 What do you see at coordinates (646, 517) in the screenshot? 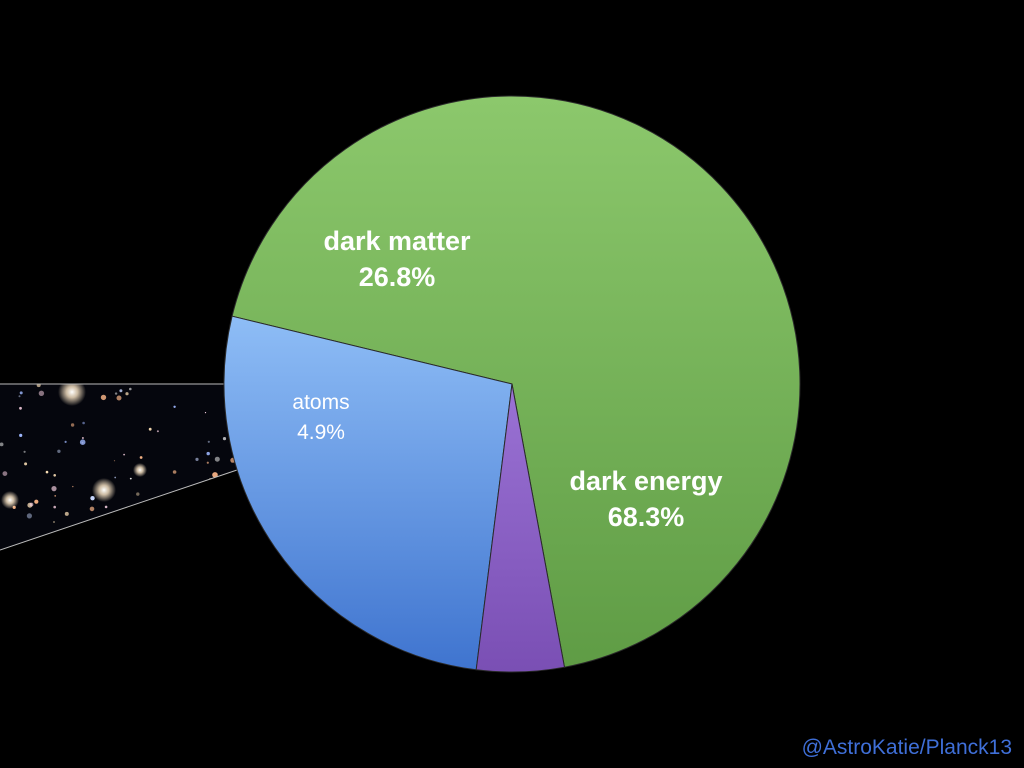
I see `slice-value-dark-energy: 68.3%` at bounding box center [646, 517].